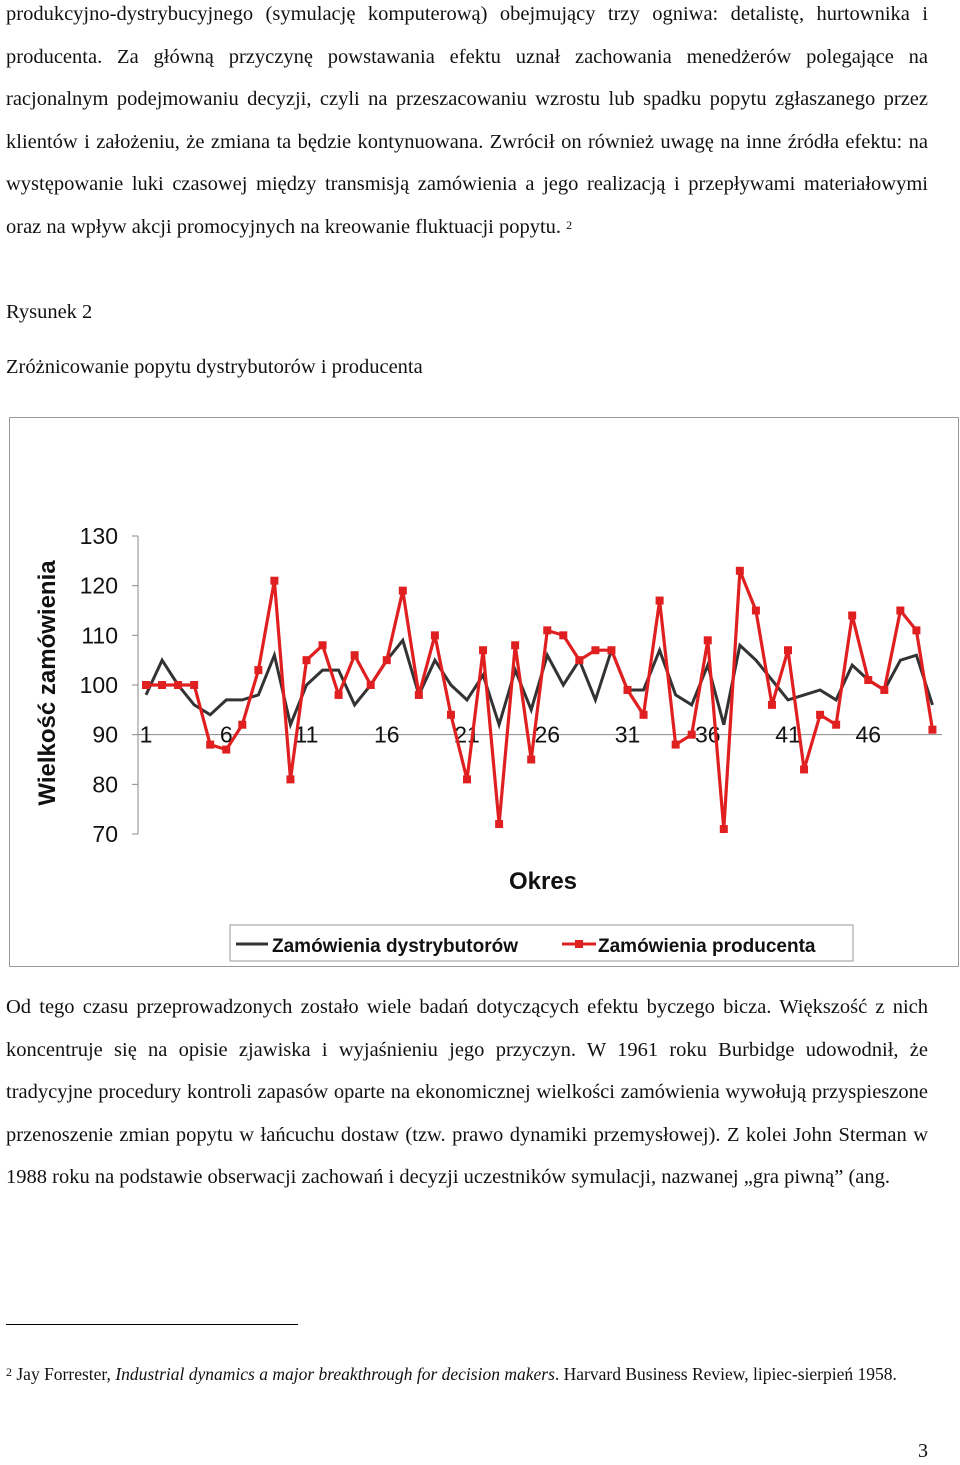  Describe the element at coordinates (547, 735) in the screenshot. I see `x-tick-label: 26` at that location.